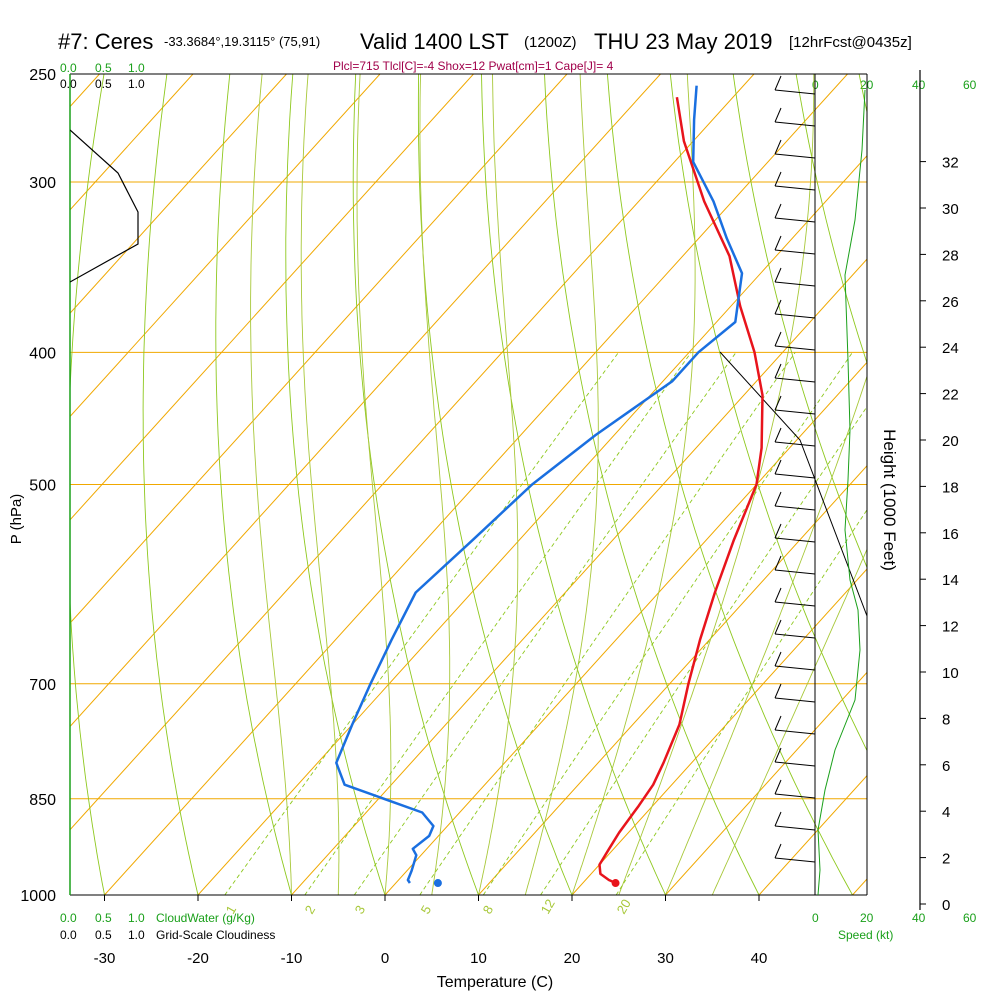  What do you see at coordinates (950, 209) in the screenshot?
I see `height-tick-label: 30` at bounding box center [950, 209].